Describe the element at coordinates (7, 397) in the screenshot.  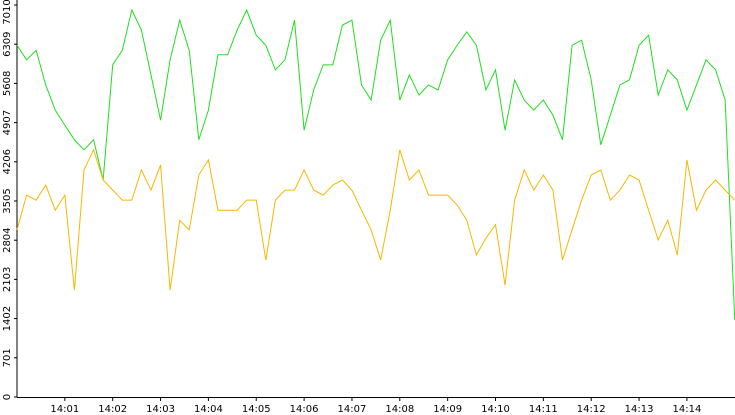
I see `y-tick-label: 0` at that location.